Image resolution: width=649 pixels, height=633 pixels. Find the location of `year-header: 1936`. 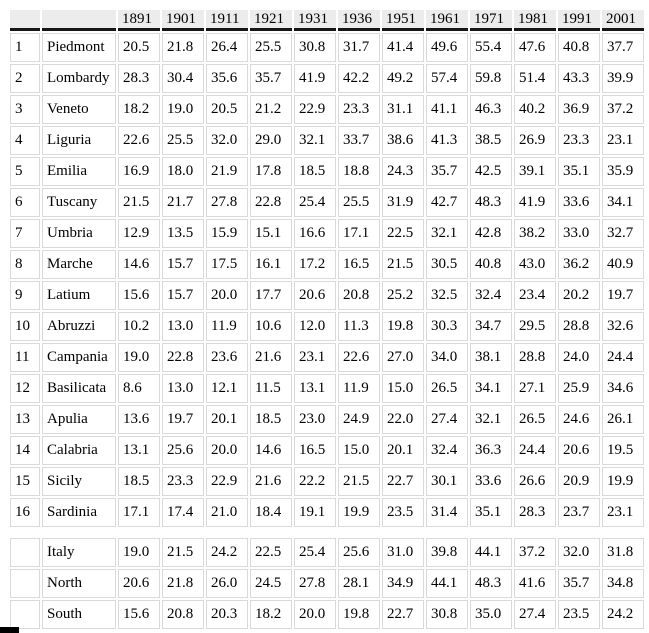

year-header: 1936 is located at coordinates (359, 20).